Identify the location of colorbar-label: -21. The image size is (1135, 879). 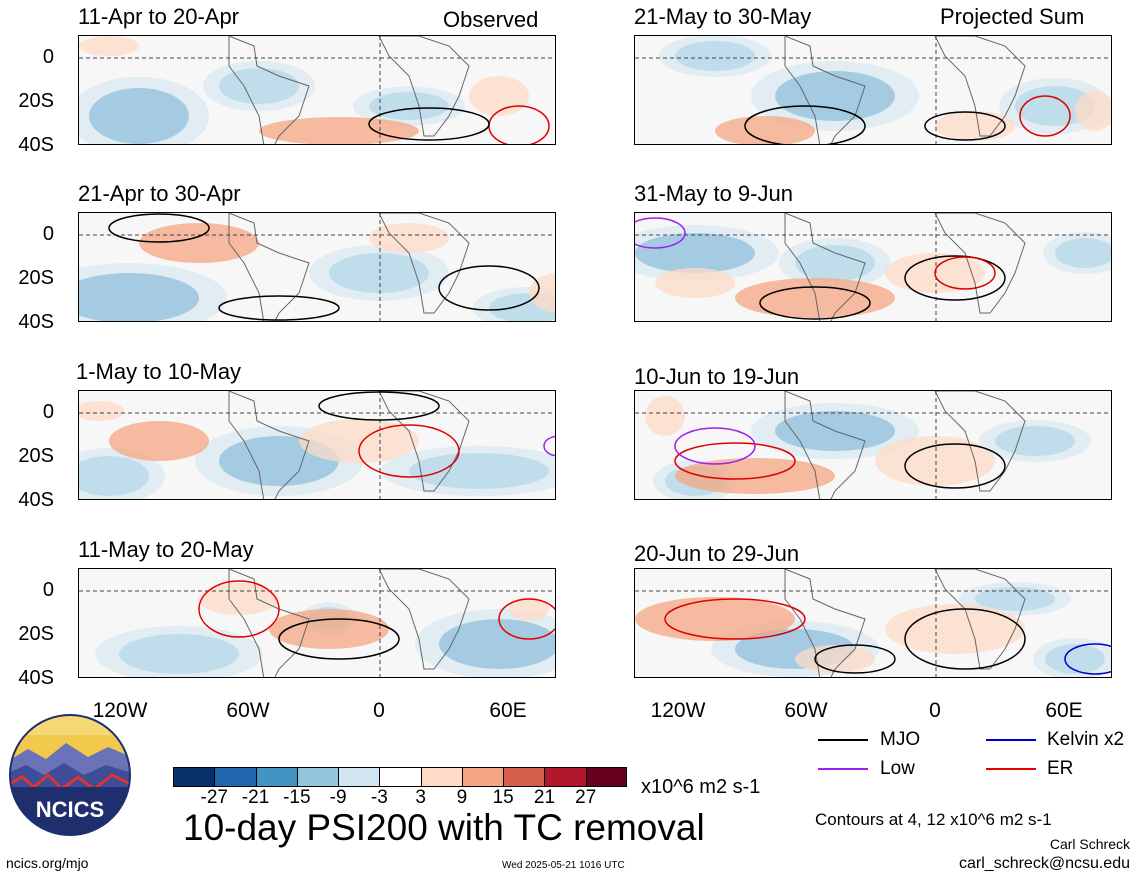
(255, 797).